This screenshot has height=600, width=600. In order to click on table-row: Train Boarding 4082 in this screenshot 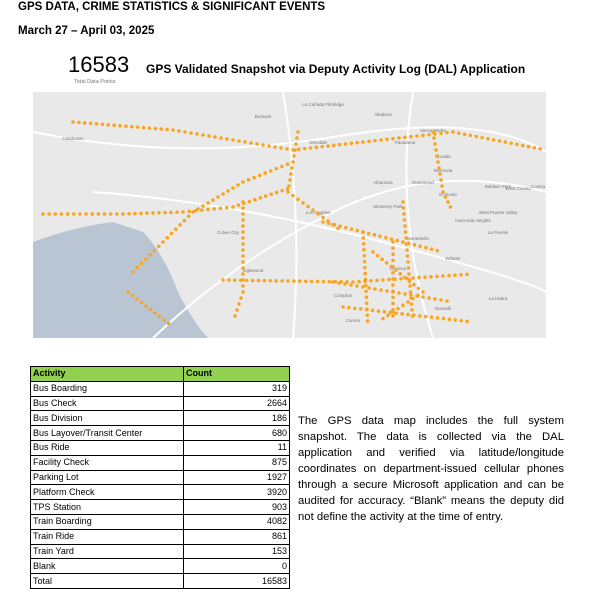, I will do `click(160, 521)`.